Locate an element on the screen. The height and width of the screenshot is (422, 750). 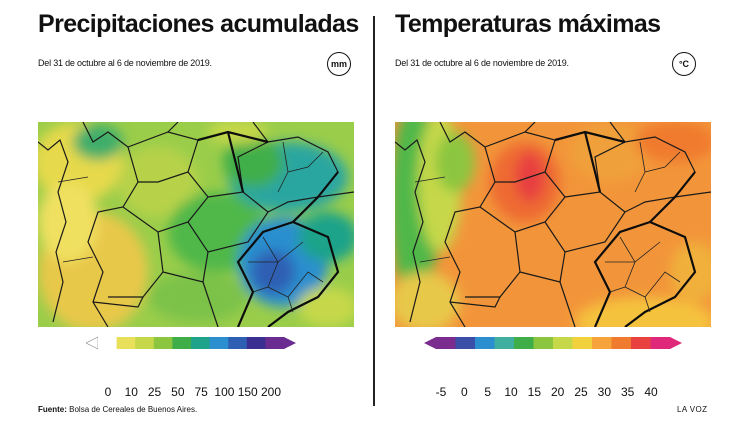
source-text: Bolsa de Cereales de Buenos Aires. is located at coordinates (133, 409).